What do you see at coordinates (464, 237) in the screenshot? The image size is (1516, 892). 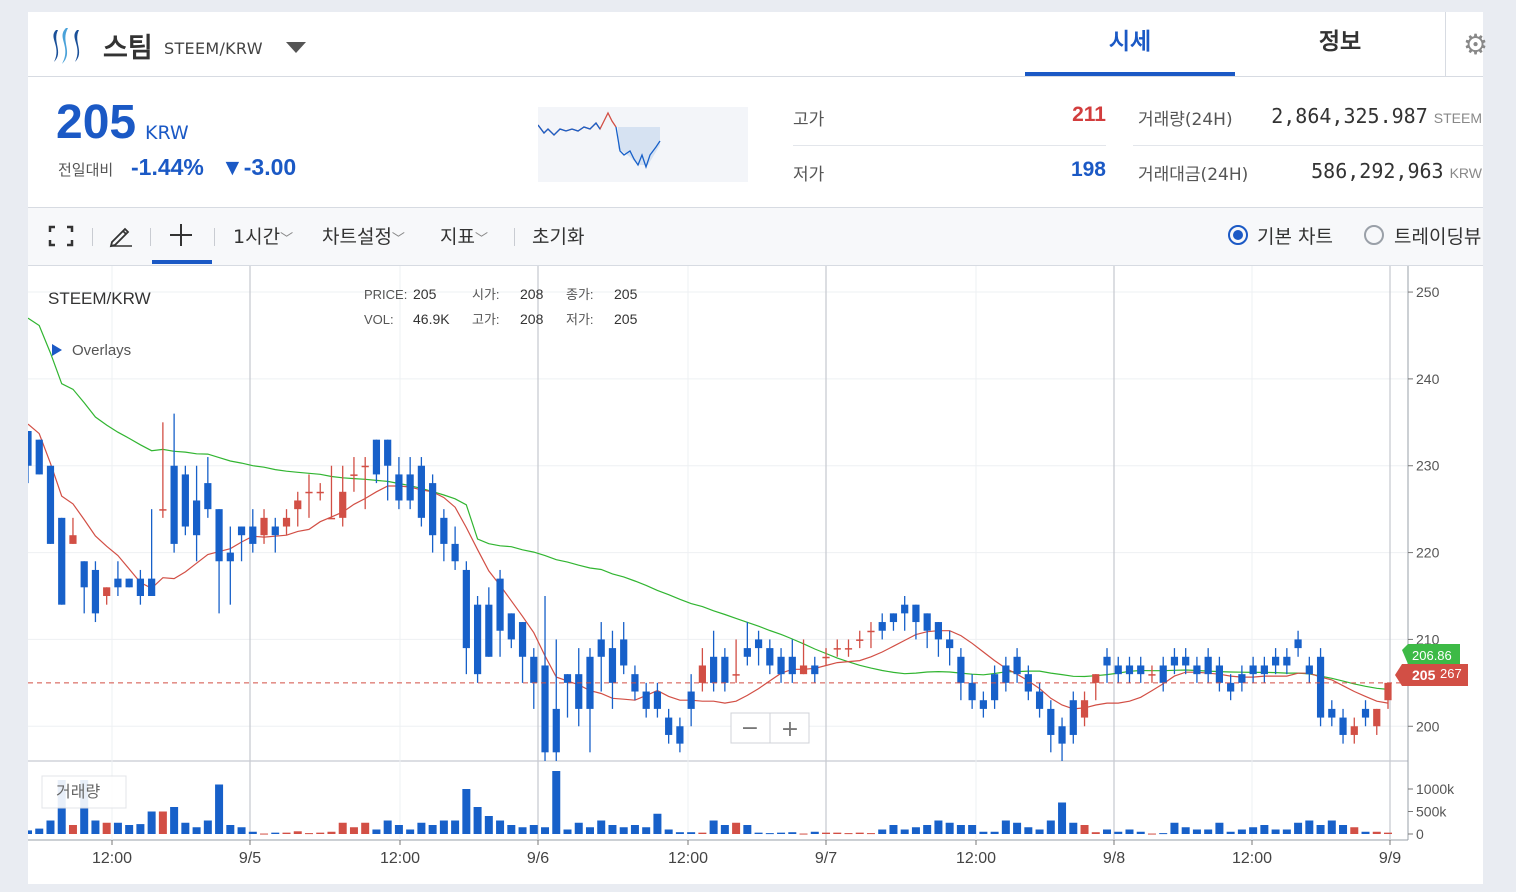 I see `indicators-menu: 지표﹀` at bounding box center [464, 237].